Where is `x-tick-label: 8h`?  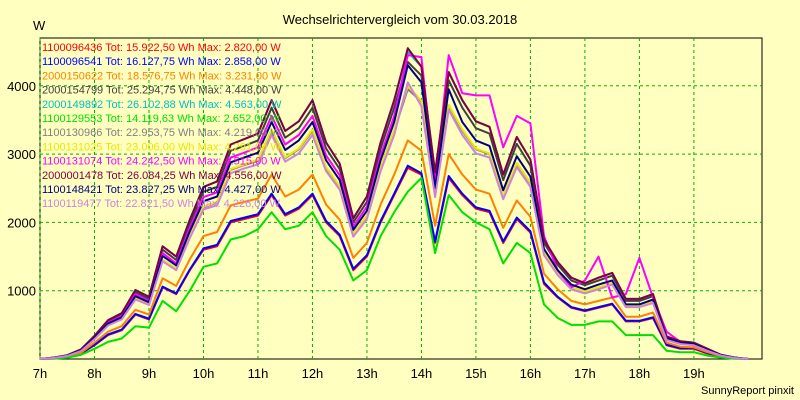 x-tick-label: 8h is located at coordinates (94, 373).